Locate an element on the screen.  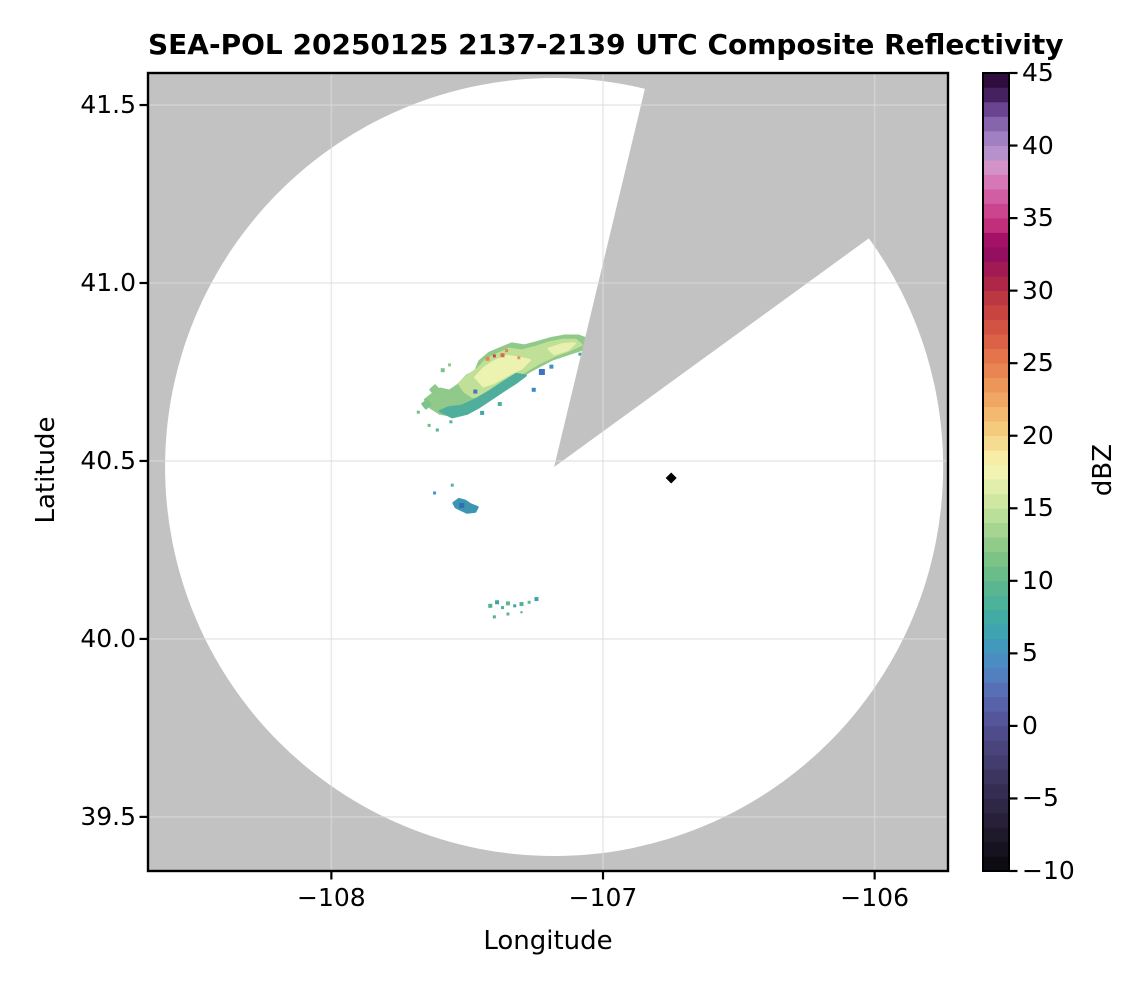
x-tick-label: −108 is located at coordinates (331, 897).